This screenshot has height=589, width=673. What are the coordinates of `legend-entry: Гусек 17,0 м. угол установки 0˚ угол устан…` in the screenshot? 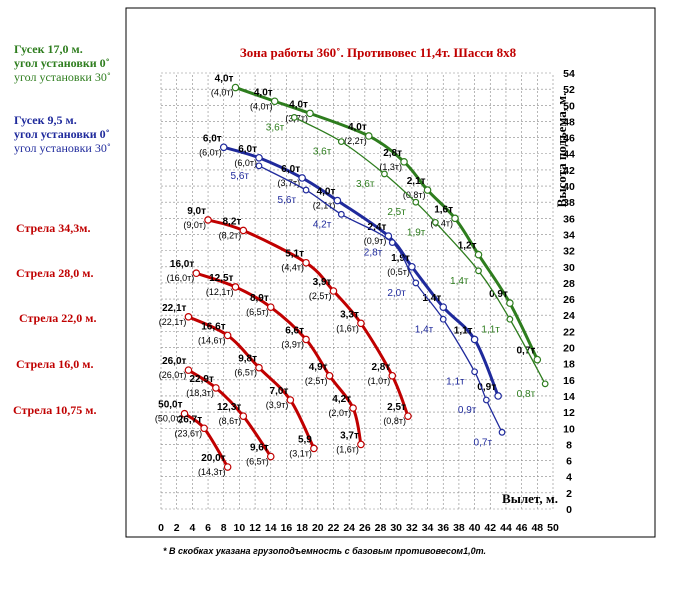 It's located at (62, 63).